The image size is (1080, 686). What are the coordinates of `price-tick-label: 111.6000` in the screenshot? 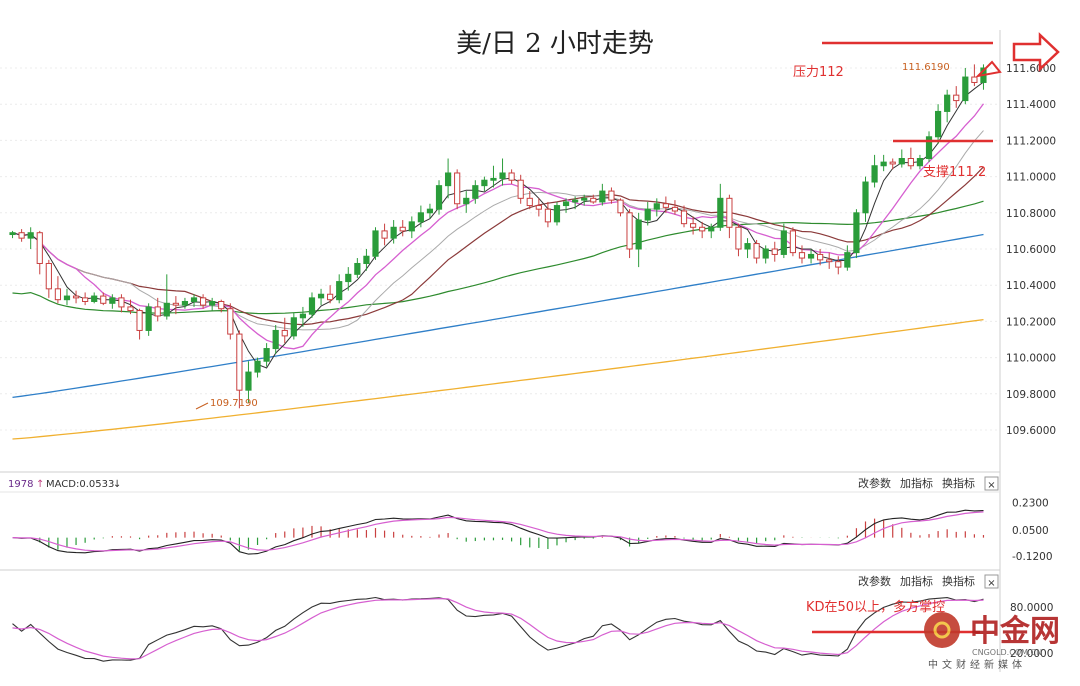 It's located at (1031, 69).